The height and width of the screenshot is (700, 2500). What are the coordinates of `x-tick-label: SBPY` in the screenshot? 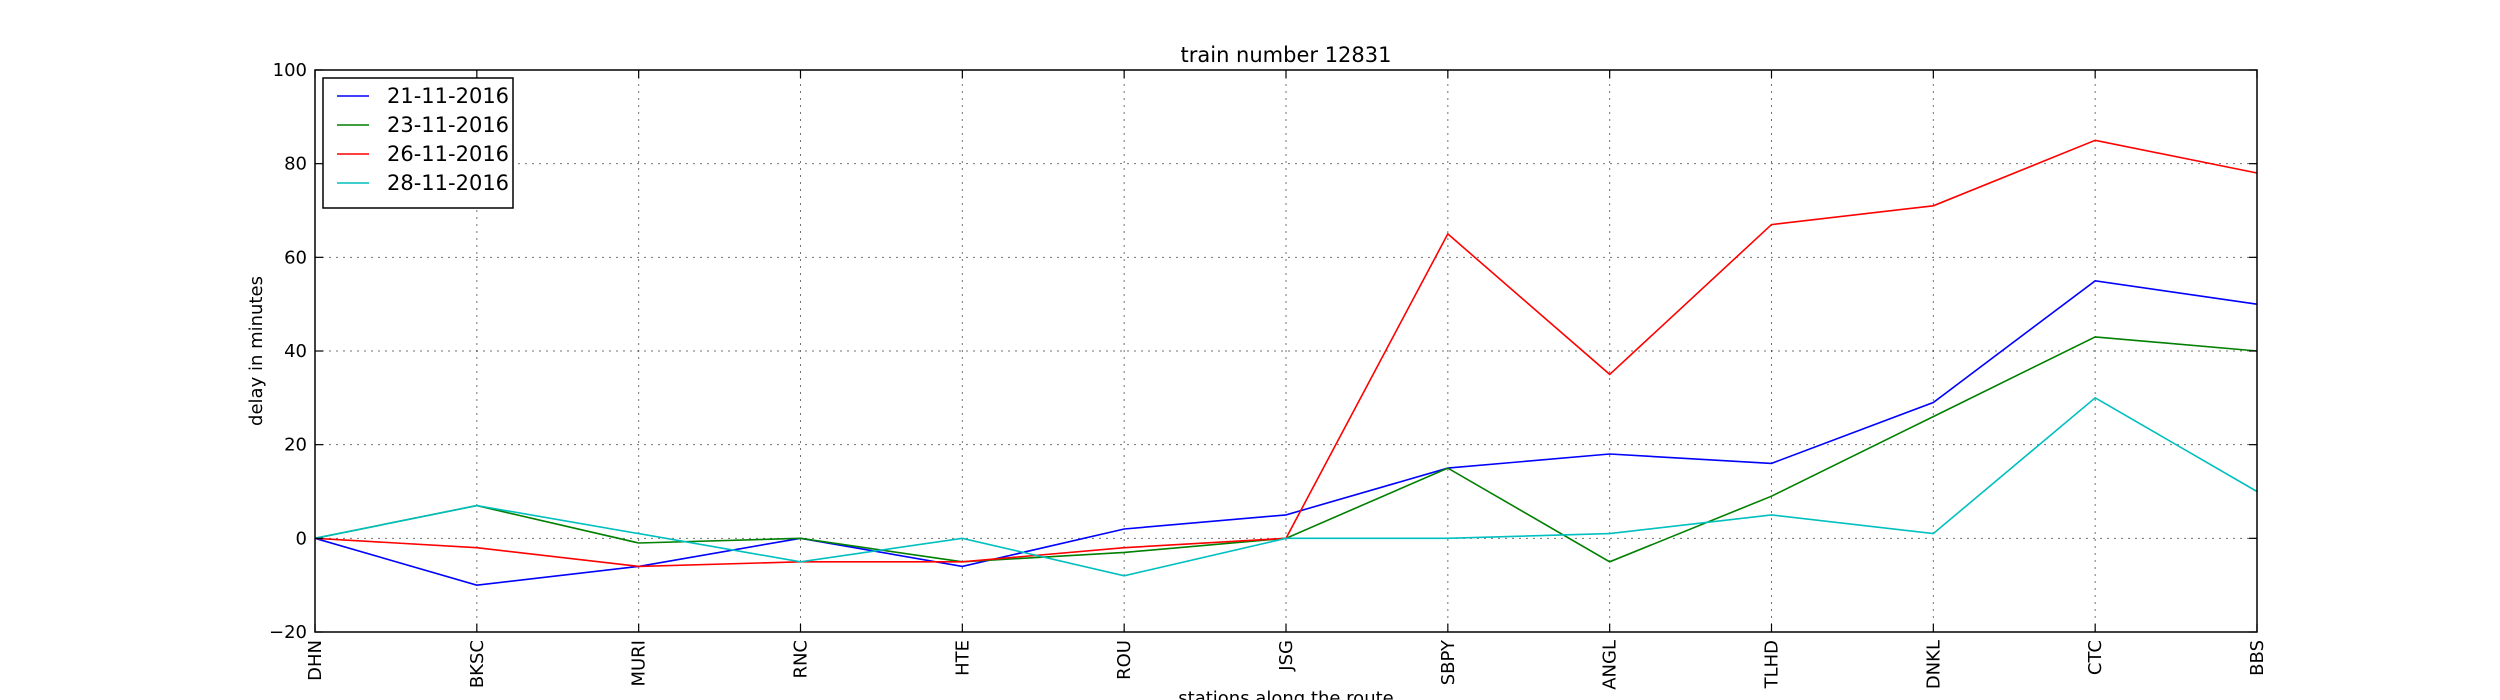 It's located at (1448, 662).